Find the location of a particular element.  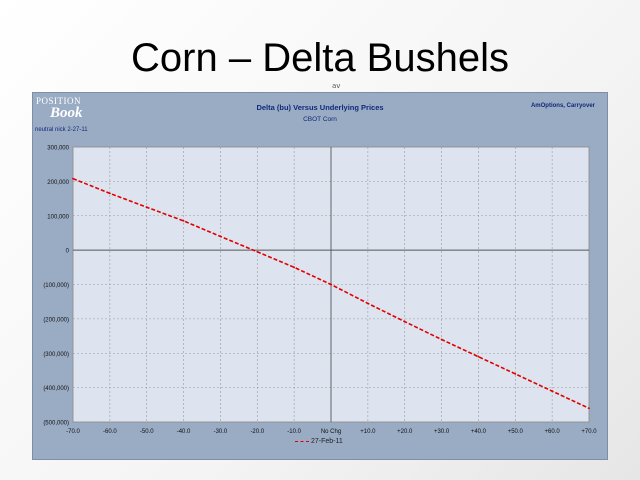

y-tick-label: 200,000 is located at coordinates (58, 183).